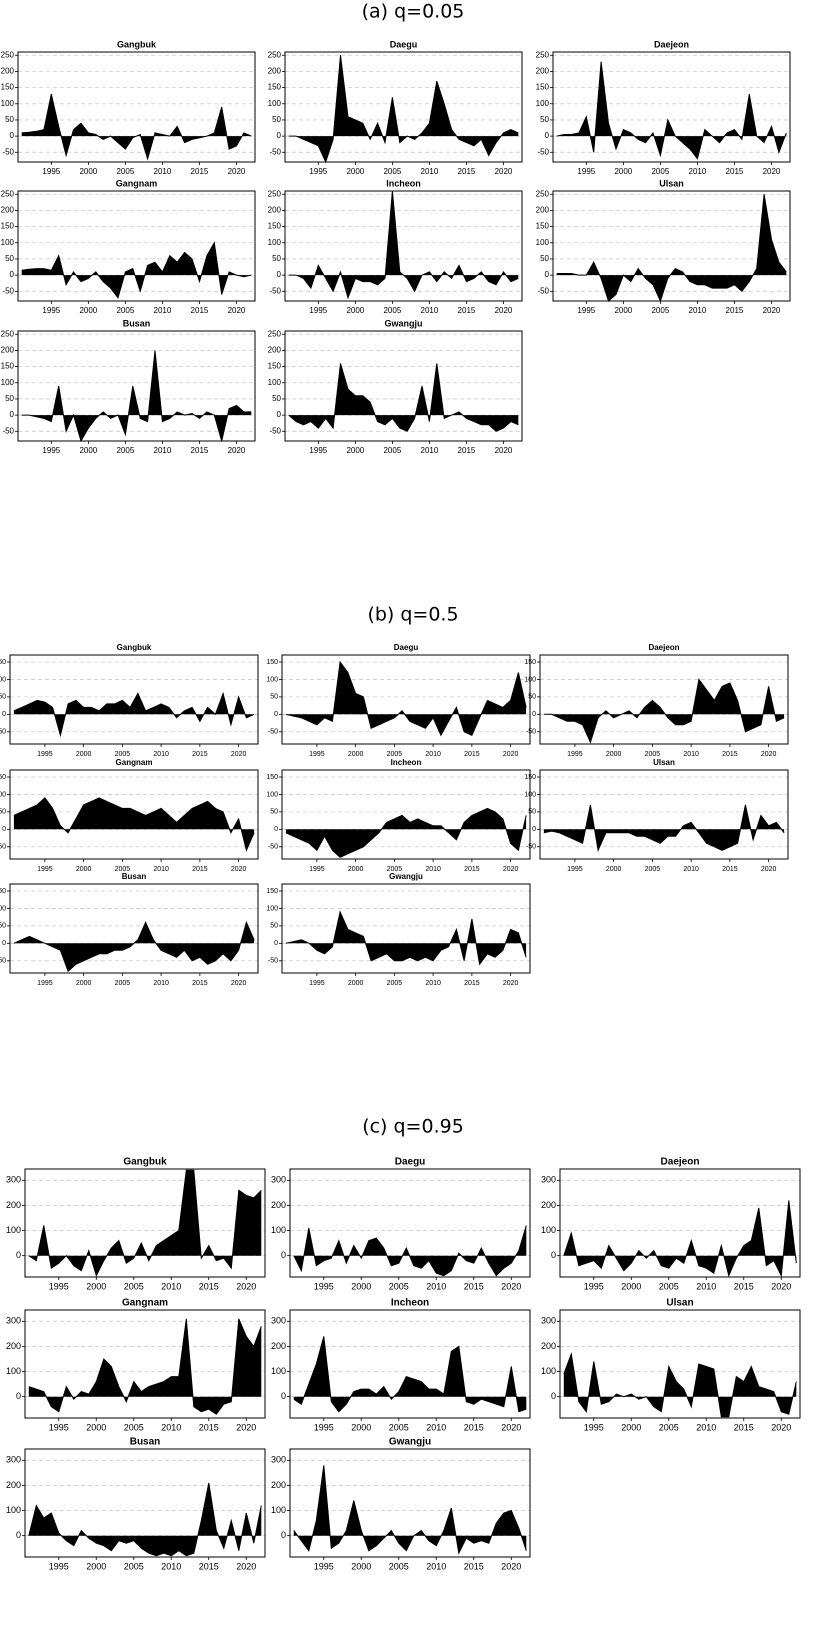 The width and height of the screenshot is (827, 1625). What do you see at coordinates (679, 1303) in the screenshot?
I see `subplot-title: Ulsan` at bounding box center [679, 1303].